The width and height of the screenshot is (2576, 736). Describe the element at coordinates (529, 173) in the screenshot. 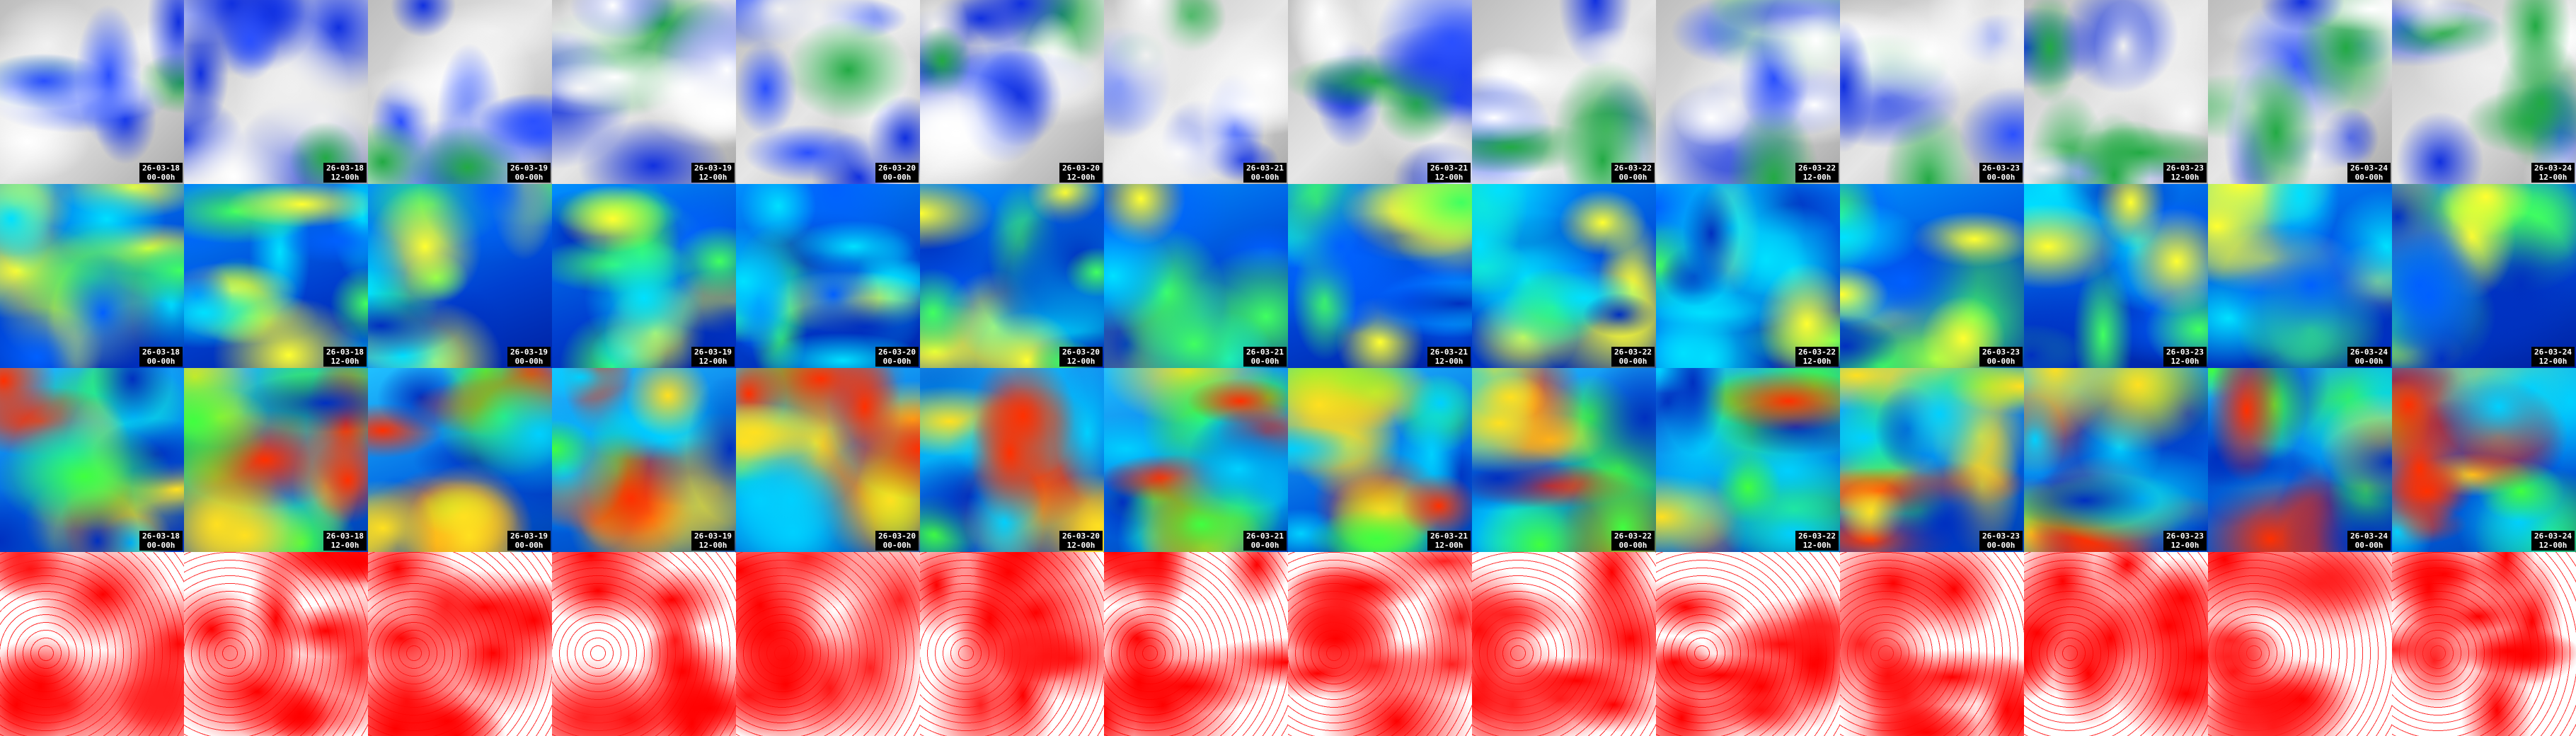

I see `timestamp-label: 26-03-19 00-00h` at that location.